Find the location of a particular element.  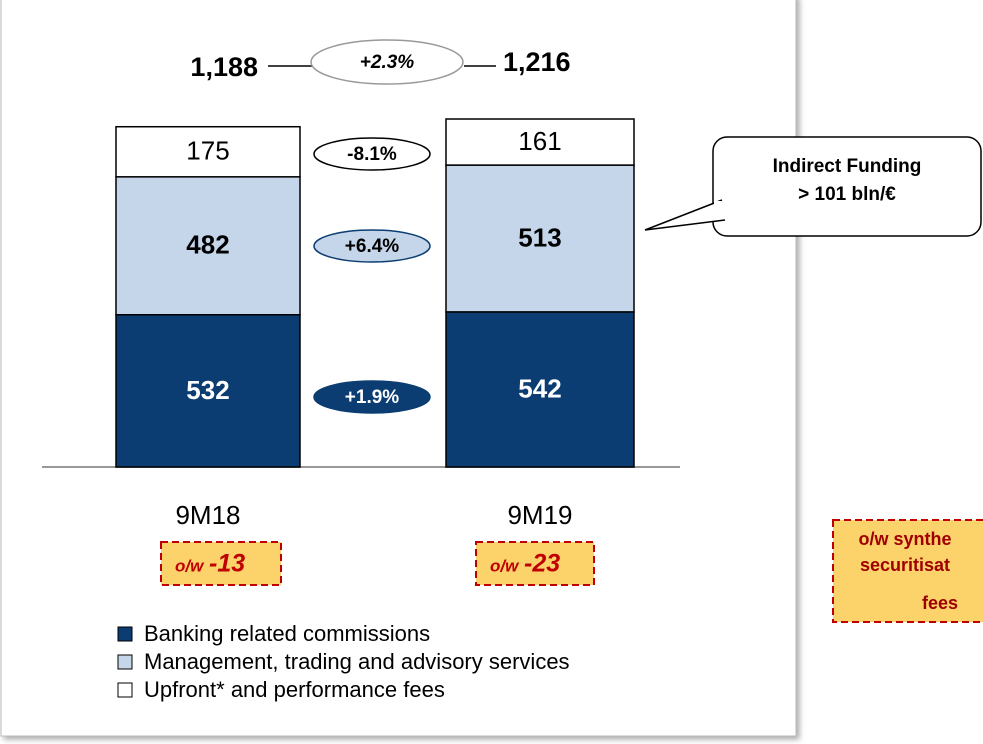

total-label: 1,216 is located at coordinates (537, 62).